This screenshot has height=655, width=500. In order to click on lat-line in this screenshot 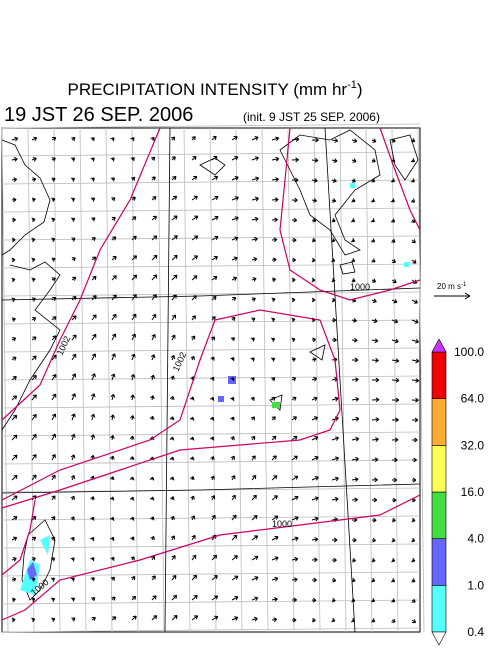, I will do `click(211, 294)`.